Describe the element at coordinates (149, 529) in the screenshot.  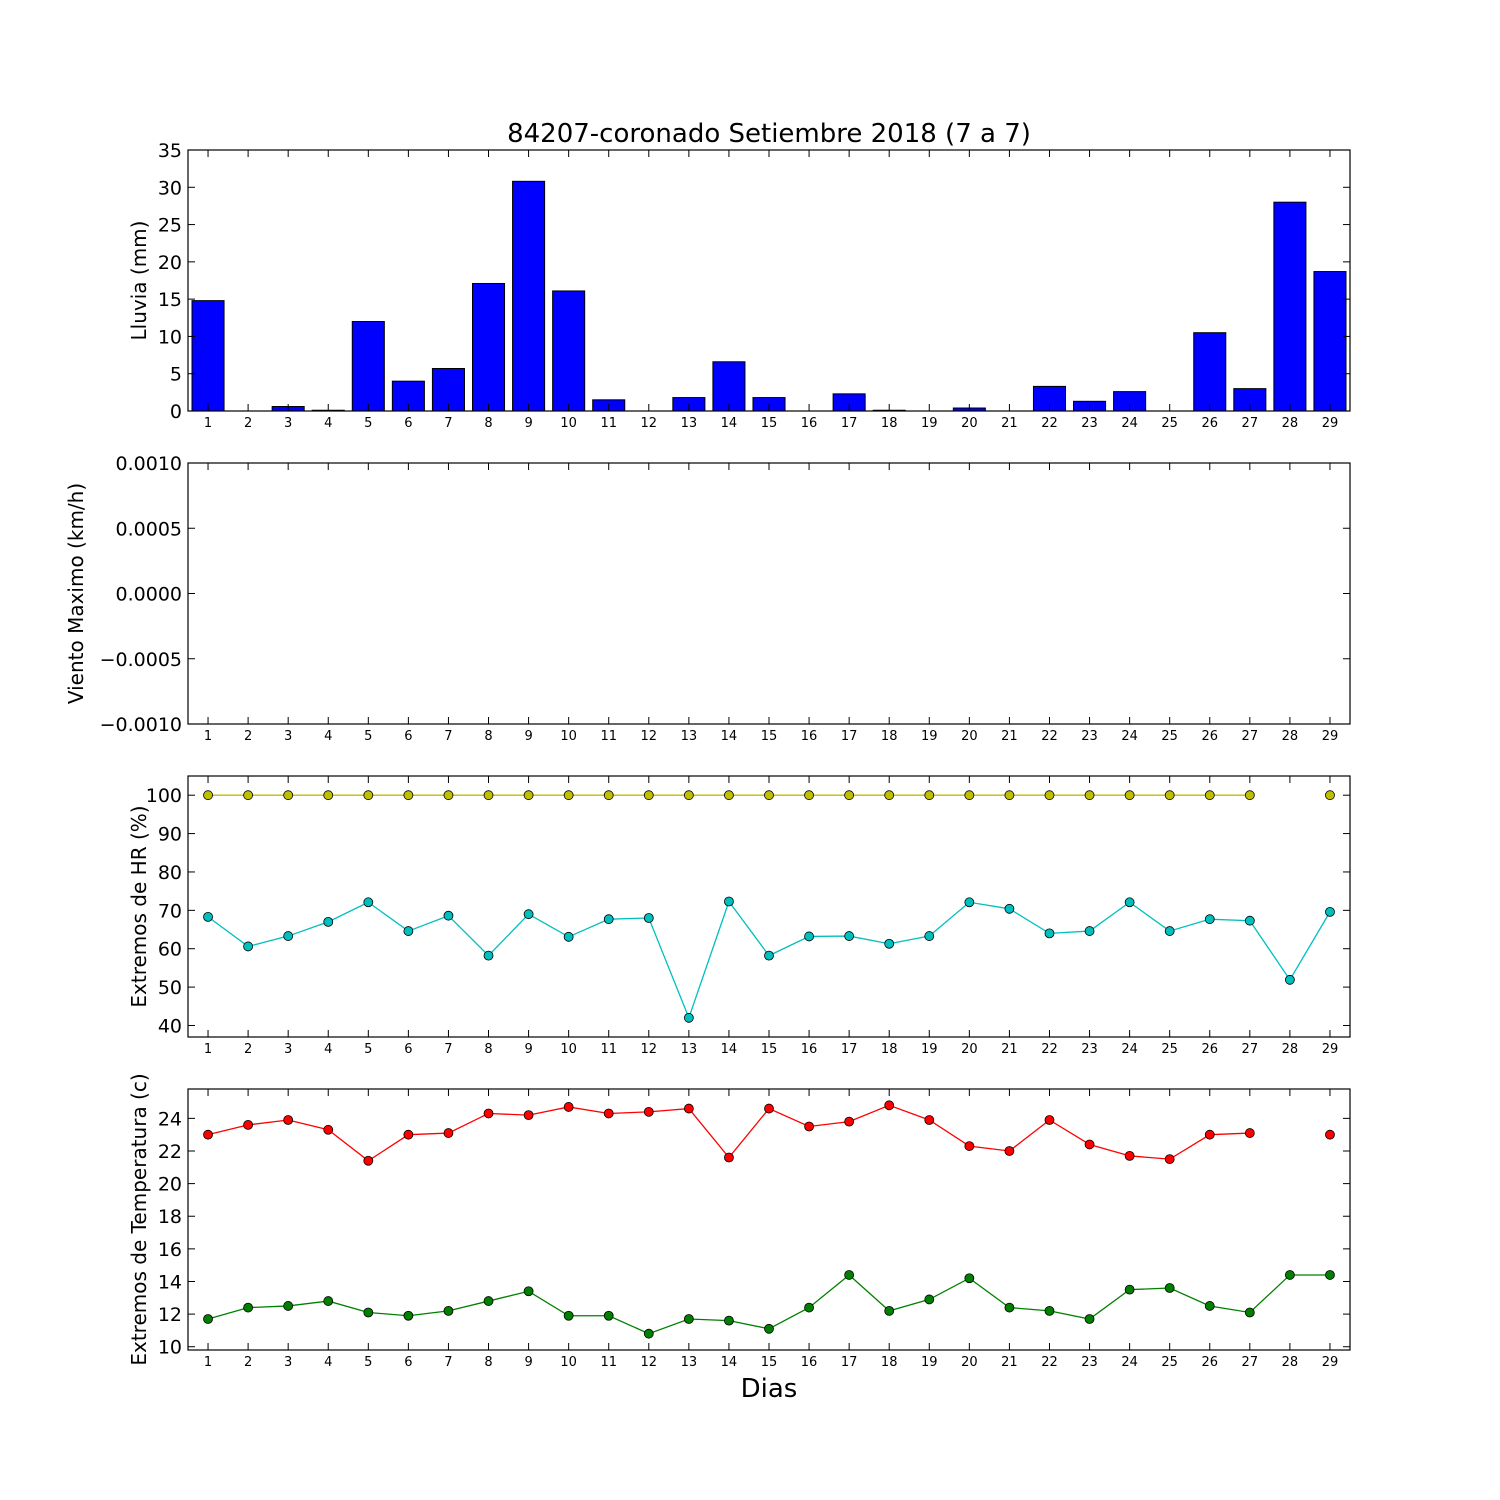
I see `y-tick-label: 0.0005` at that location.